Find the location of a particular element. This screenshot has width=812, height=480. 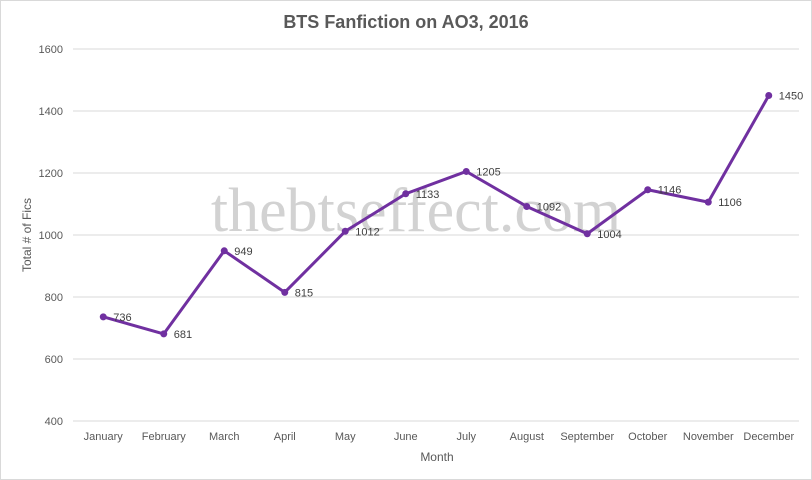

y-axis-ticks: 400 600 800 1000 1200 1400 1600 is located at coordinates (51, 236).